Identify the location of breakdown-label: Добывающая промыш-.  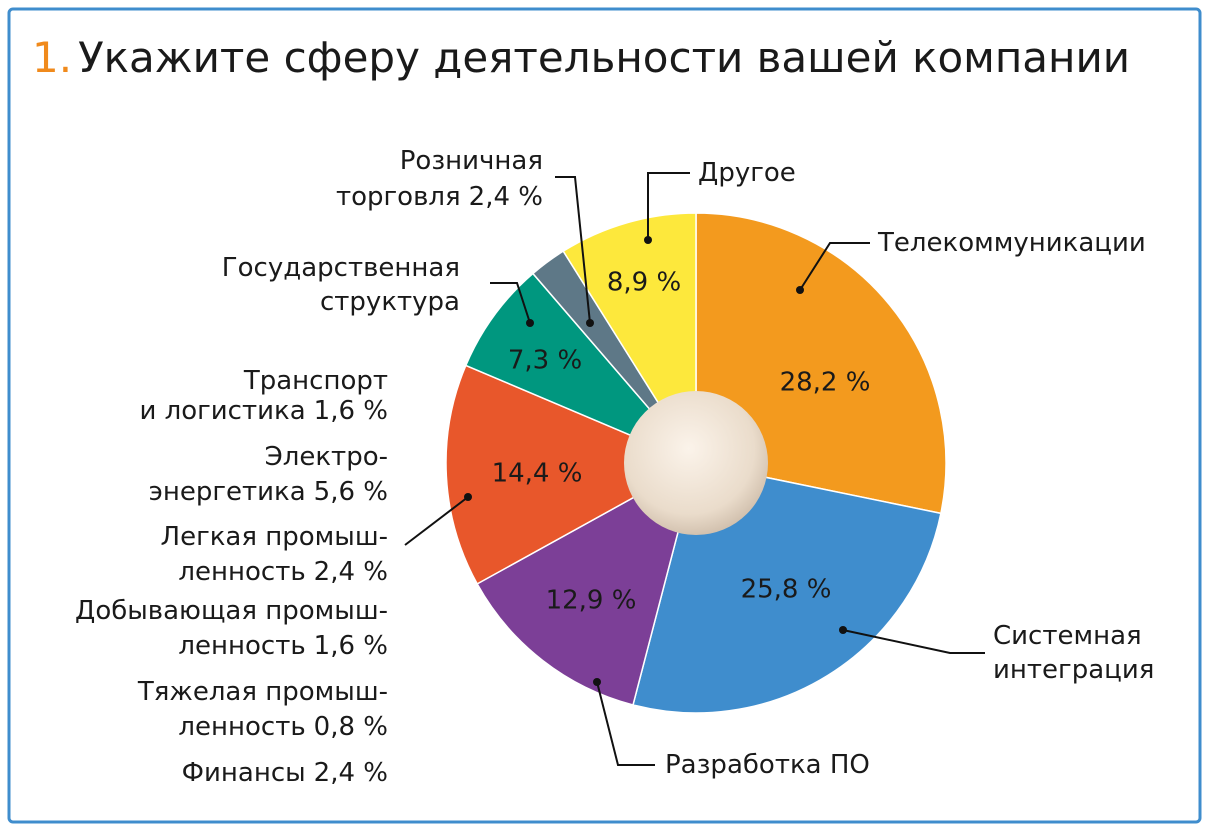
(231, 611).